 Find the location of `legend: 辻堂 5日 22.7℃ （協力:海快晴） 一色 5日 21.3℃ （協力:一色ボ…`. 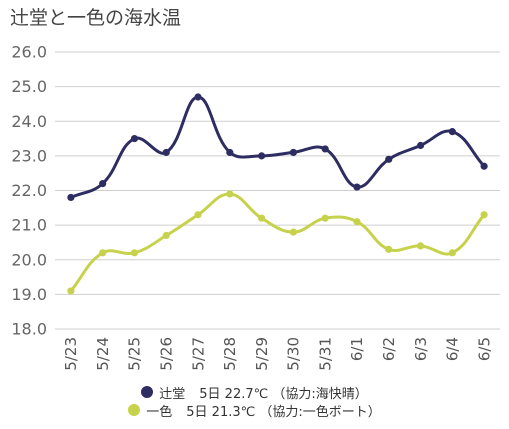

legend: 辻堂 5日 22.7℃ （協力:海快晴） 一色 5日 21.3℃ （協力:一色ボ… is located at coordinates (254, 401).